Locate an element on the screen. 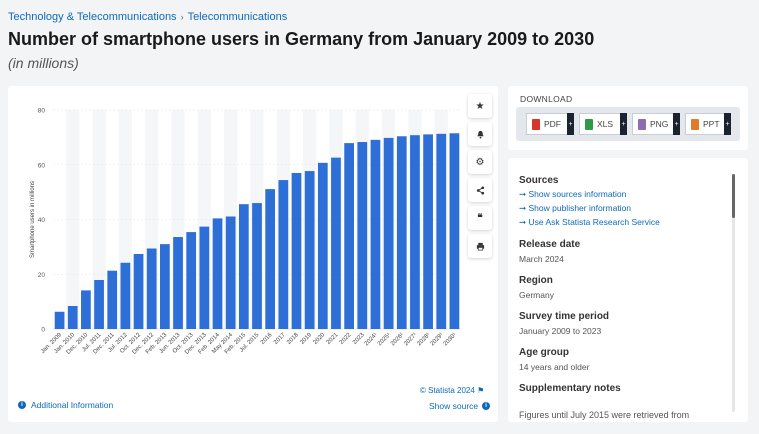 The height and width of the screenshot is (434, 759). cite-button: ❝ is located at coordinates (480, 218).